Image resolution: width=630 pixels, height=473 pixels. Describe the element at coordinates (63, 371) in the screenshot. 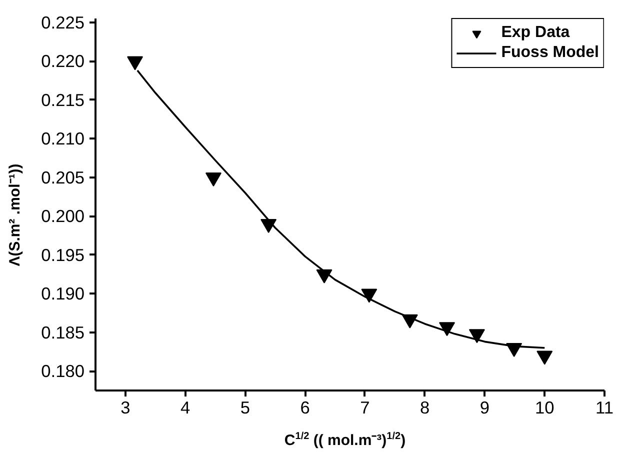

I see `y-tick-label: 0.180` at that location.